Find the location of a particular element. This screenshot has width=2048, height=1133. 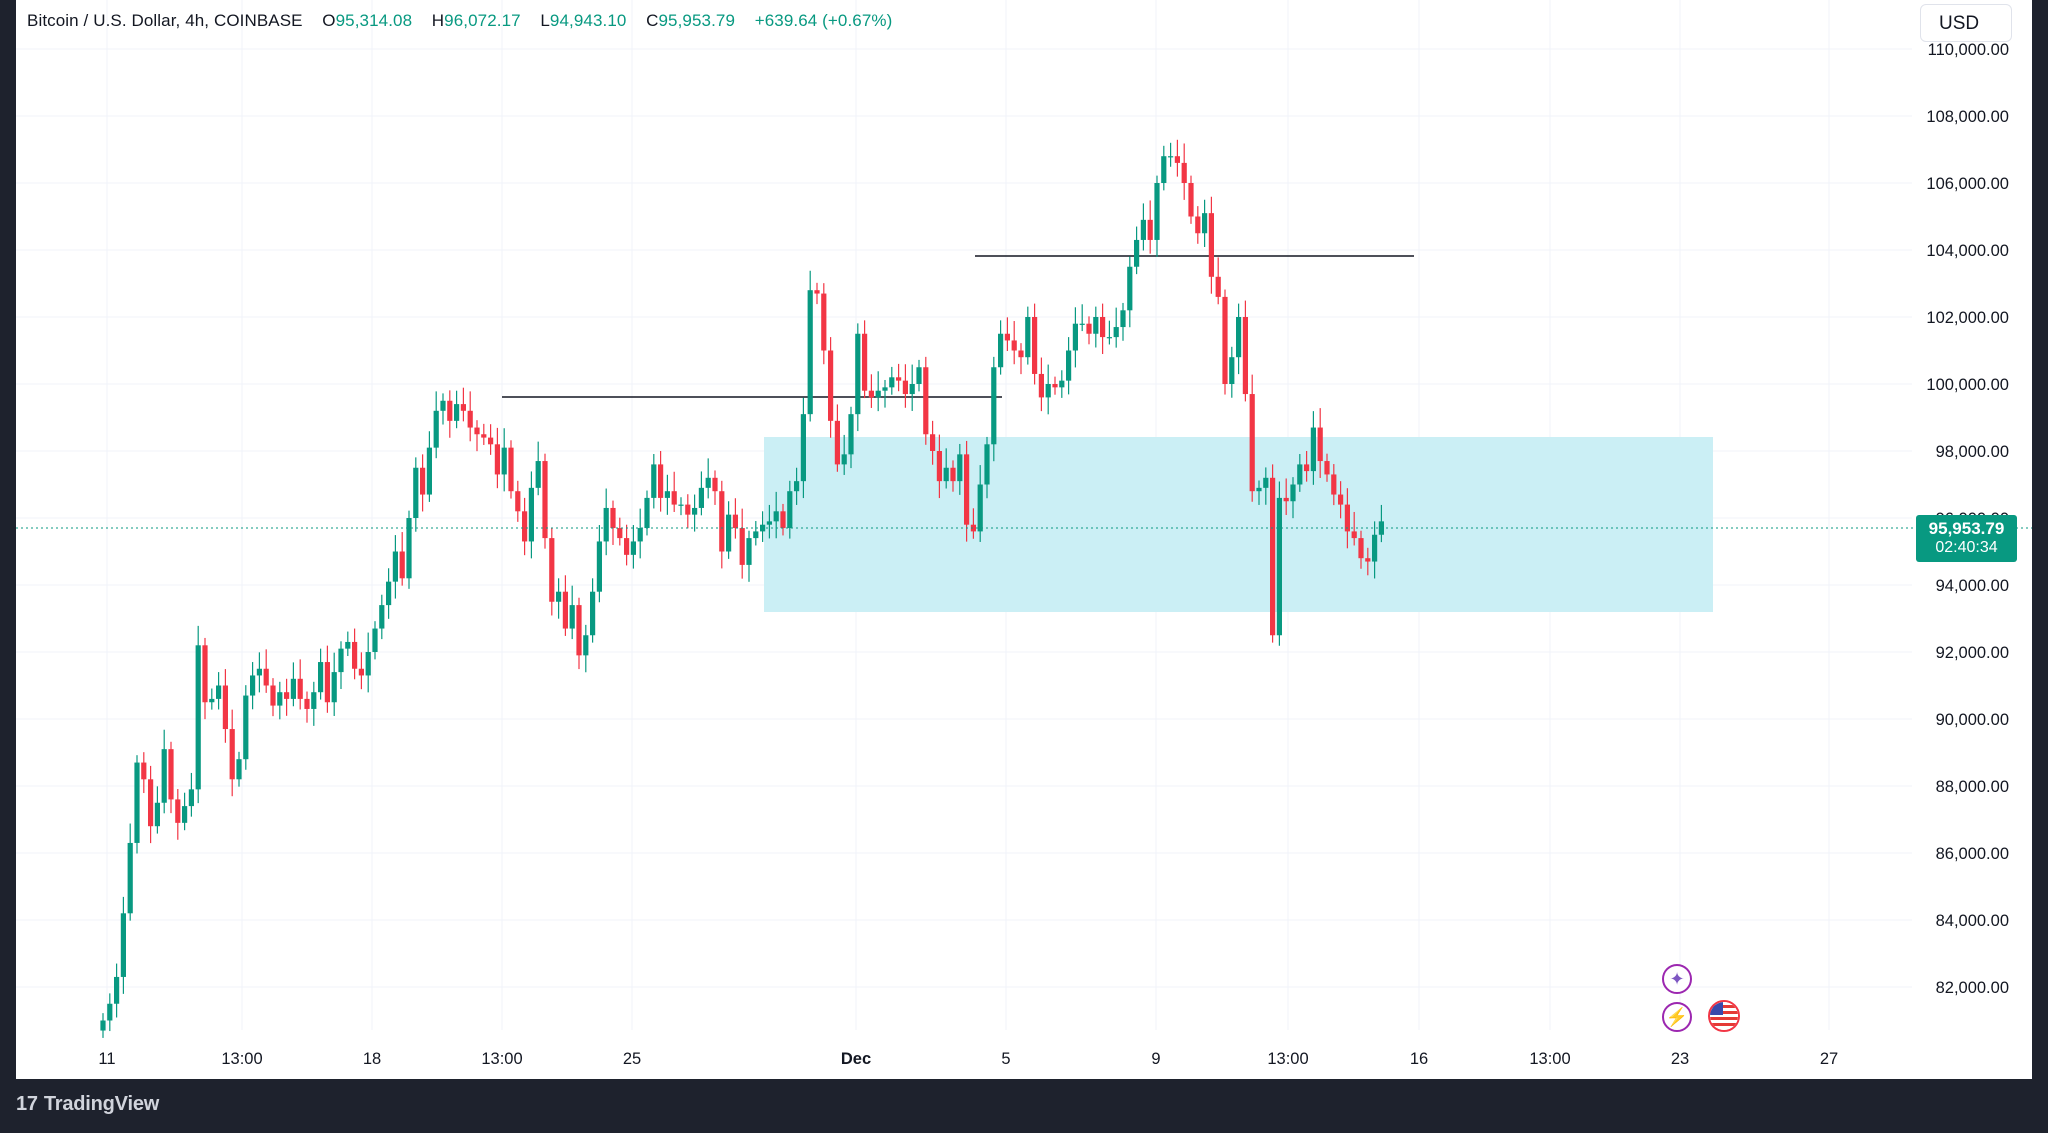

low-label: L is located at coordinates (545, 20).